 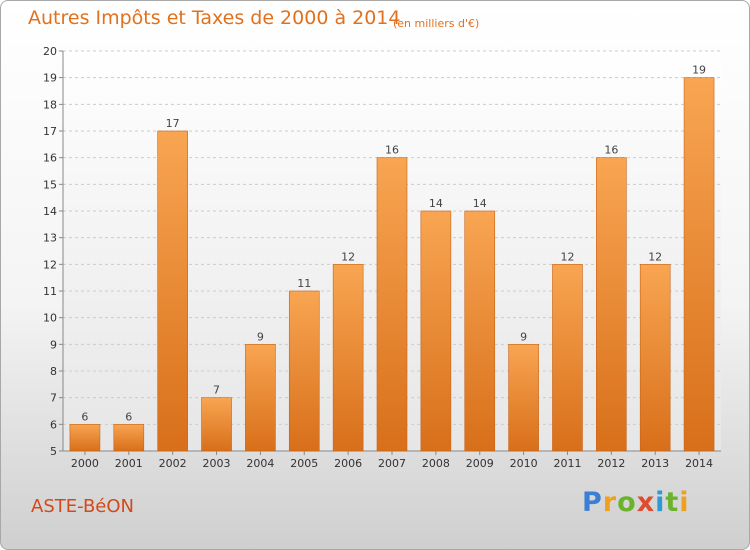 What do you see at coordinates (480, 463) in the screenshot?
I see `x-tick-label: 2009` at bounding box center [480, 463].